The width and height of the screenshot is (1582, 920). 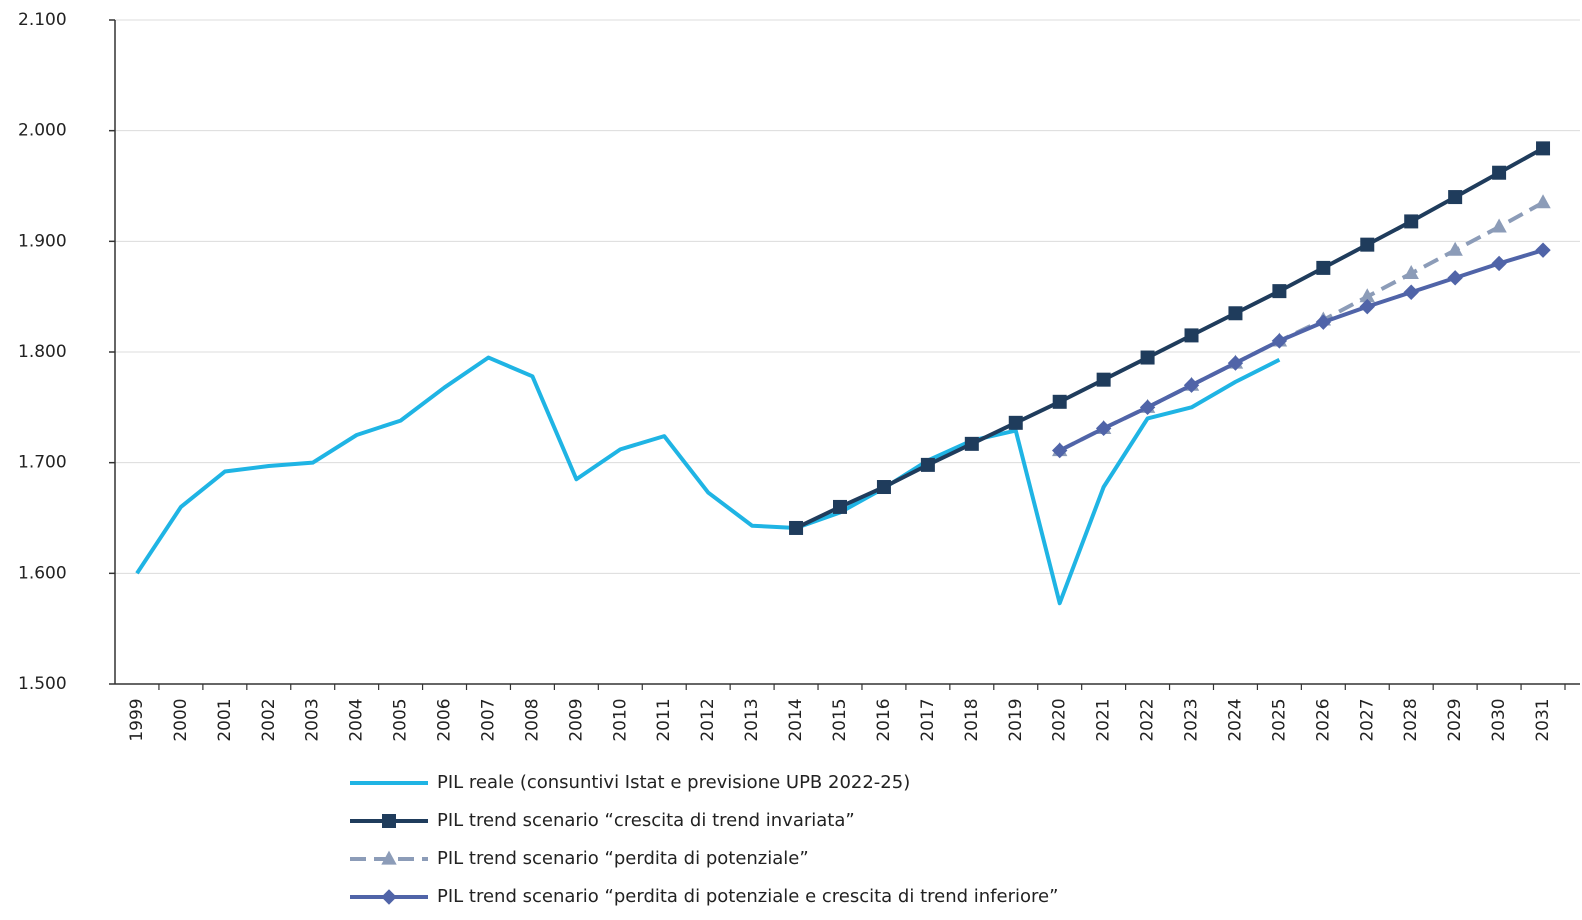 I want to click on x-tick-label: 2018, so click(x=972, y=719).